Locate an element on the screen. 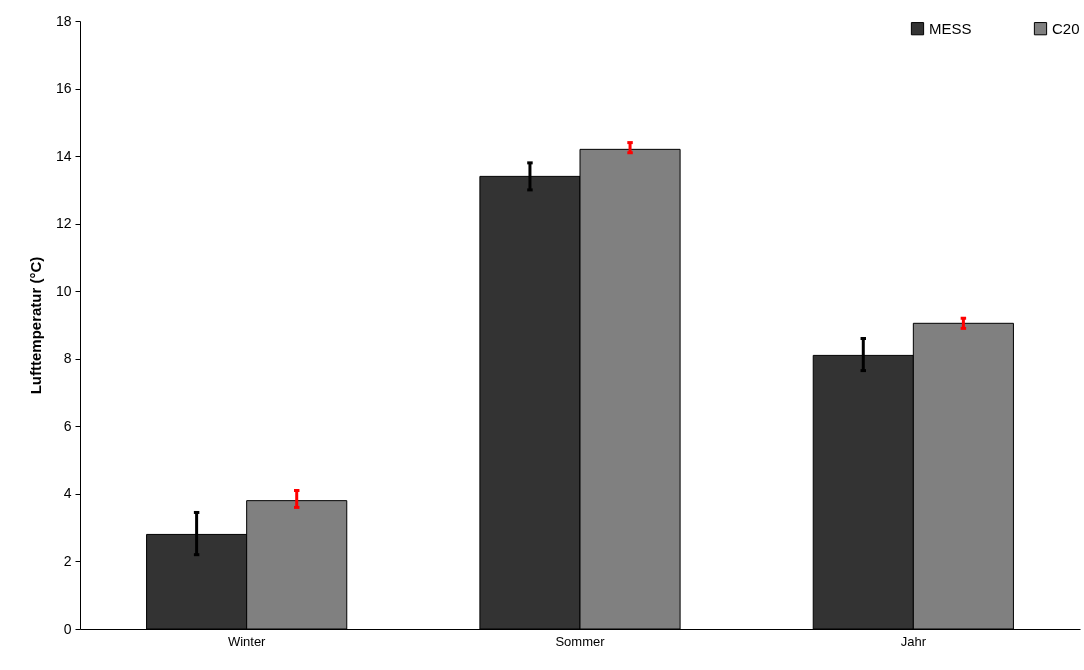 Image resolution: width=1084 pixels, height=670 pixels. x-tick-label: Jahr is located at coordinates (913, 641).